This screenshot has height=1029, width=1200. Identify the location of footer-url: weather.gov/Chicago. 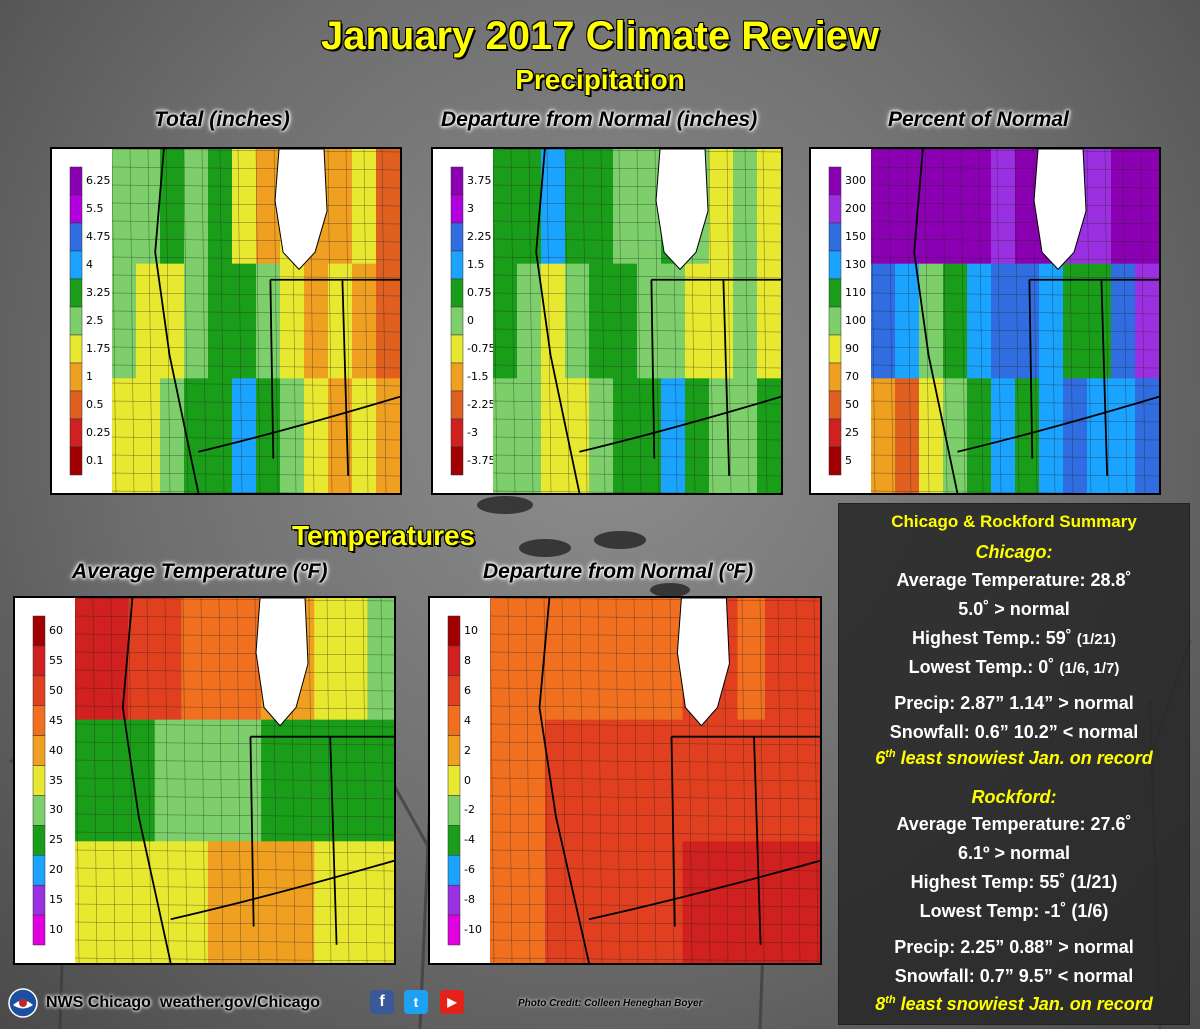
(240, 1002).